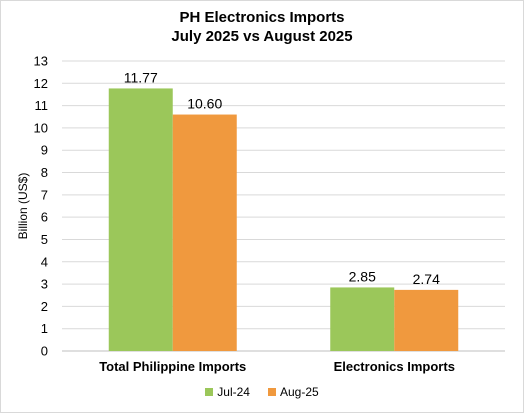  Describe the element at coordinates (299, 392) in the screenshot. I see `legend-label-series-2: Aug-25` at that location.